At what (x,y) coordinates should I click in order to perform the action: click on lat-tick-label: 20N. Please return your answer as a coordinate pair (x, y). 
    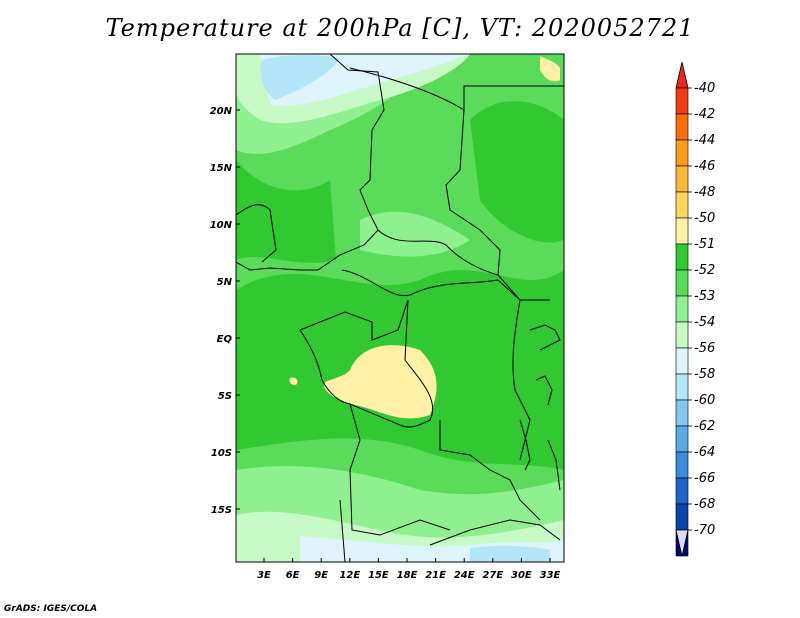
    Looking at the image, I should click on (221, 111).